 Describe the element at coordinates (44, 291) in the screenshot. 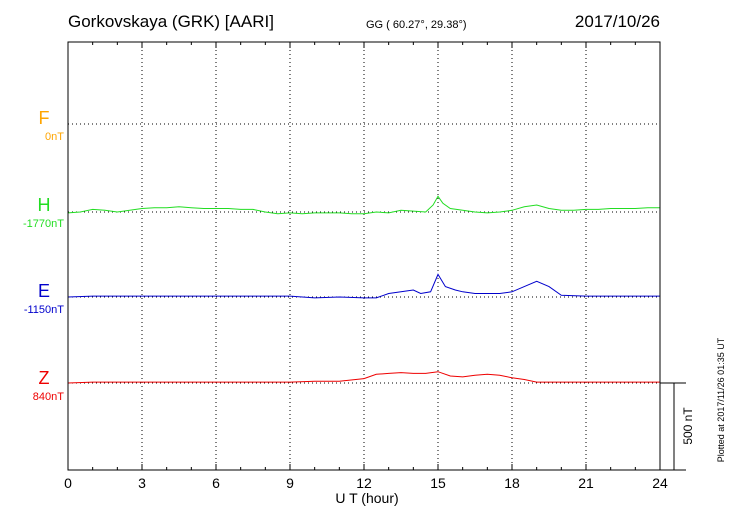

I see `channel-name-e: E` at that location.